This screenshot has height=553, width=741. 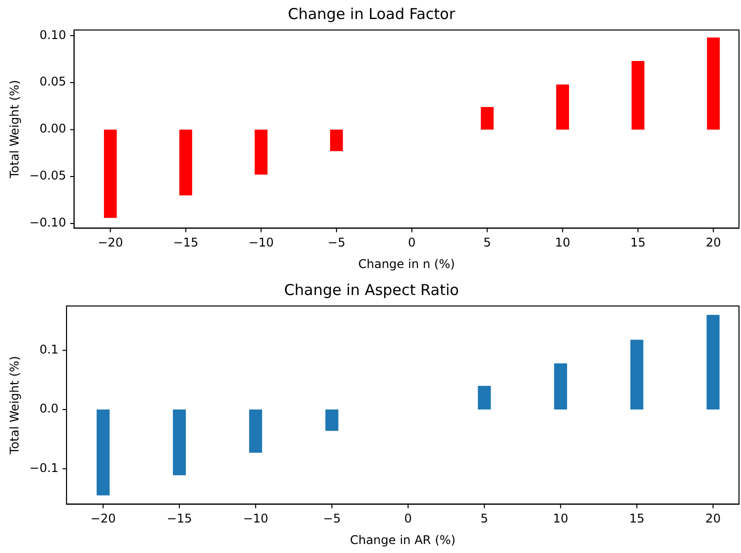 What do you see at coordinates (372, 13) in the screenshot?
I see `chart-title: Change in Load Factor` at bounding box center [372, 13].